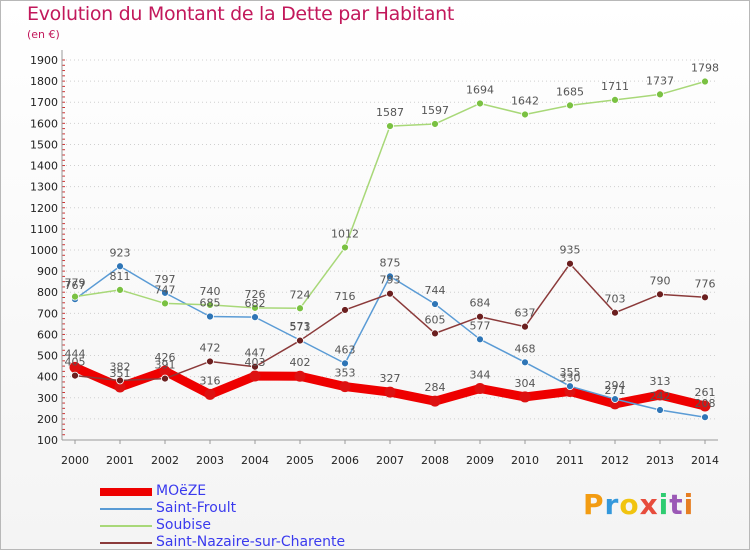 The height and width of the screenshot is (551, 750). What do you see at coordinates (210, 347) in the screenshot?
I see `data-label: 472` at bounding box center [210, 347].